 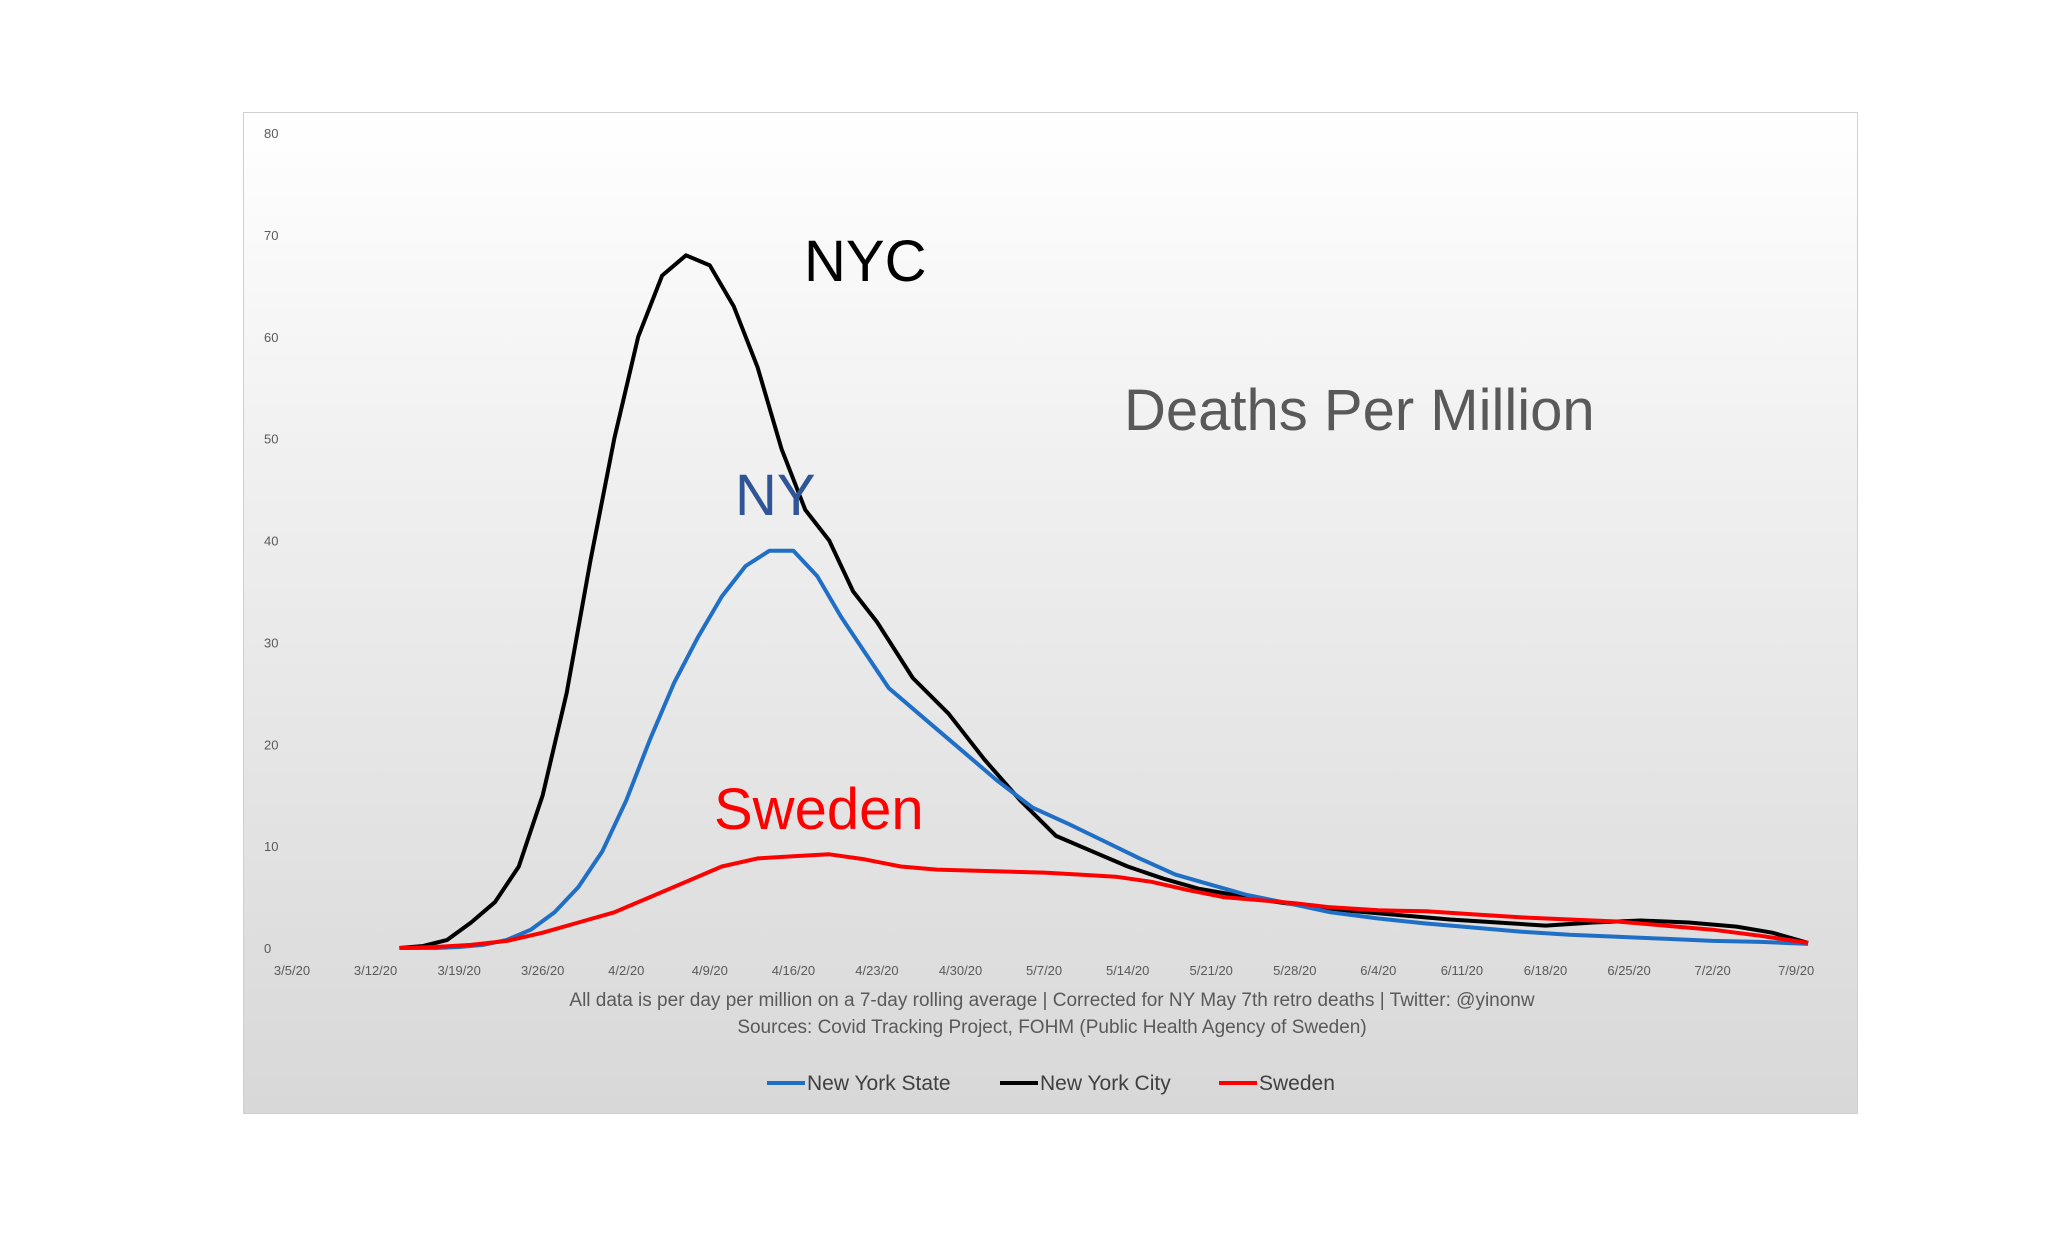 What do you see at coordinates (271, 439) in the screenshot?
I see `y-tick-label: 50` at bounding box center [271, 439].